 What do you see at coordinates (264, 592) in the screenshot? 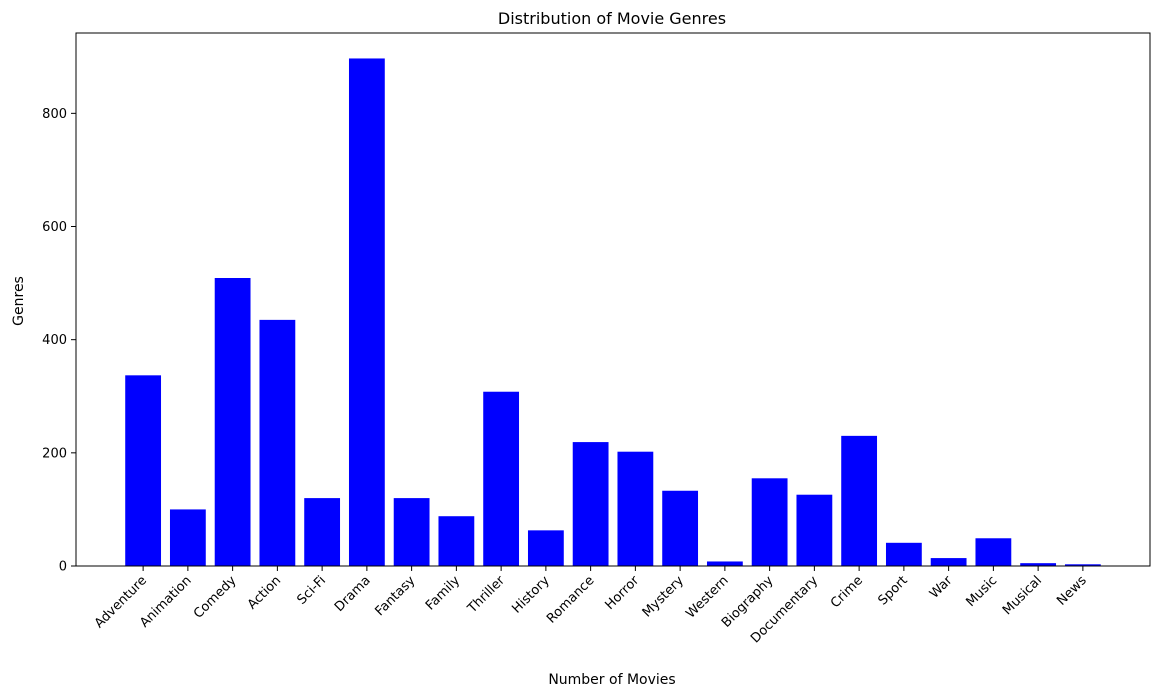
I see `x-tick-label: Action` at bounding box center [264, 592].